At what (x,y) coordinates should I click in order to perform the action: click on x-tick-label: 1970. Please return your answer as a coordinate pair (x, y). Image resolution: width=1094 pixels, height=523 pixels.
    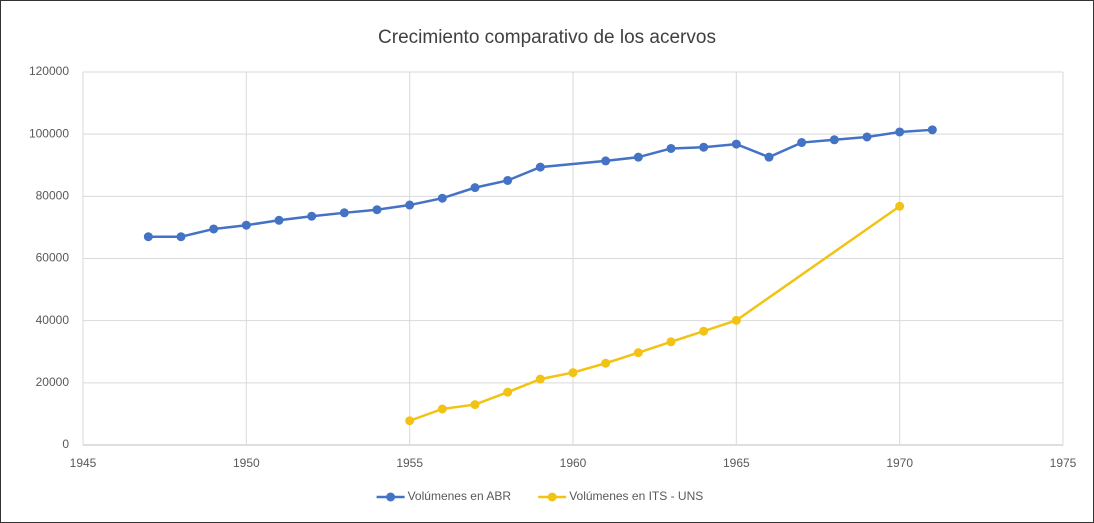
    Looking at the image, I should click on (899, 463).